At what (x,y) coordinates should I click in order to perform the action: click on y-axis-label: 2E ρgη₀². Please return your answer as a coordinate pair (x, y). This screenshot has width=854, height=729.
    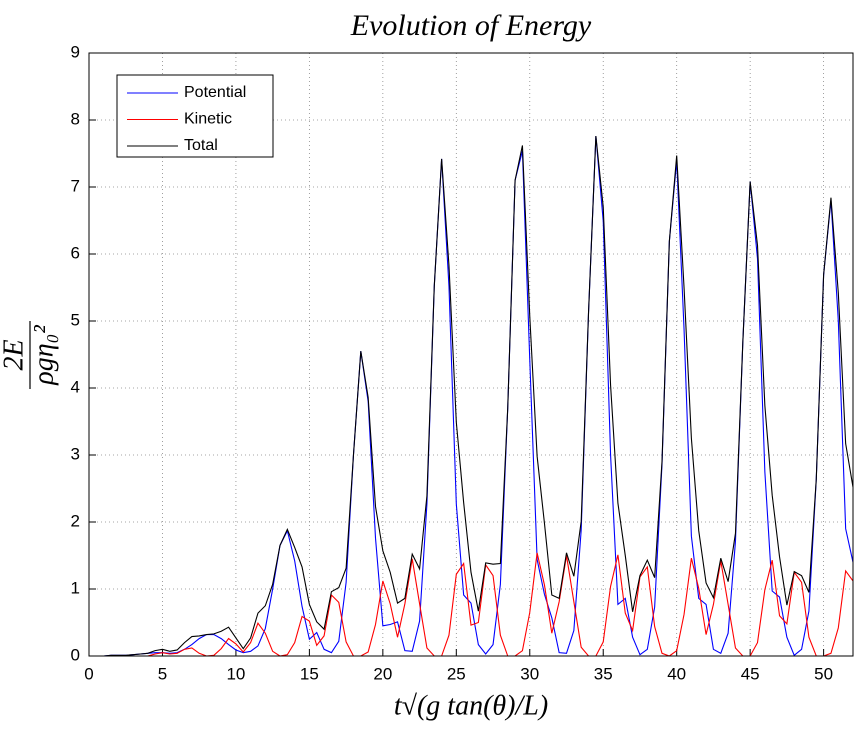
    Looking at the image, I should click on (29, 355).